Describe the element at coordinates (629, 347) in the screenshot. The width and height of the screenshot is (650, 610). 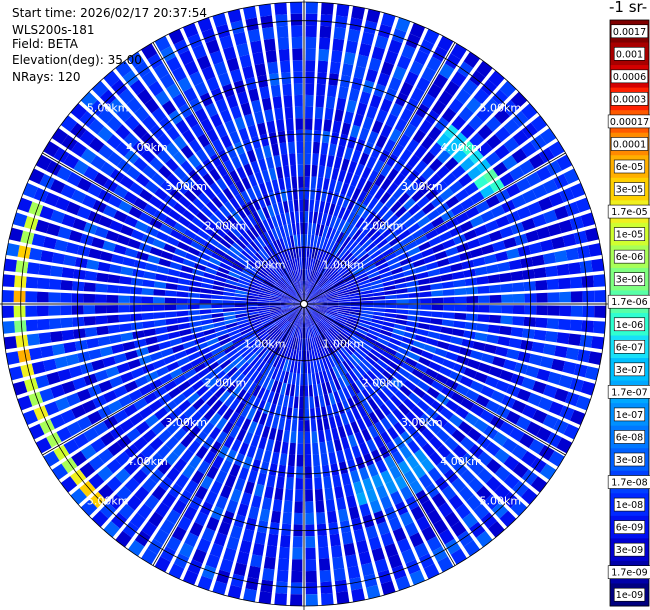
I see `colorbar-tick-label: 6e-07` at that location.